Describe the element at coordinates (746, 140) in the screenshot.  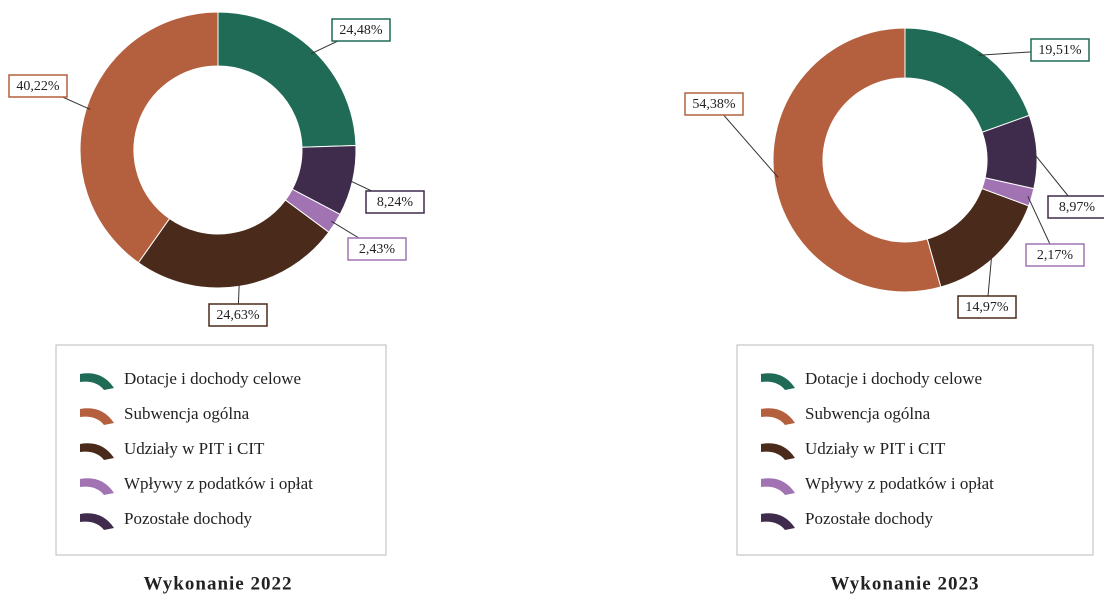
I see `leader-line` at that location.